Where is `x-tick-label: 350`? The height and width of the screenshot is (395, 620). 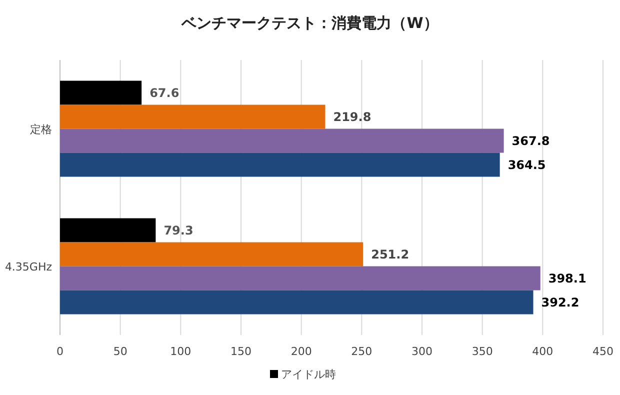 x-tick-label: 350 is located at coordinates (482, 351).